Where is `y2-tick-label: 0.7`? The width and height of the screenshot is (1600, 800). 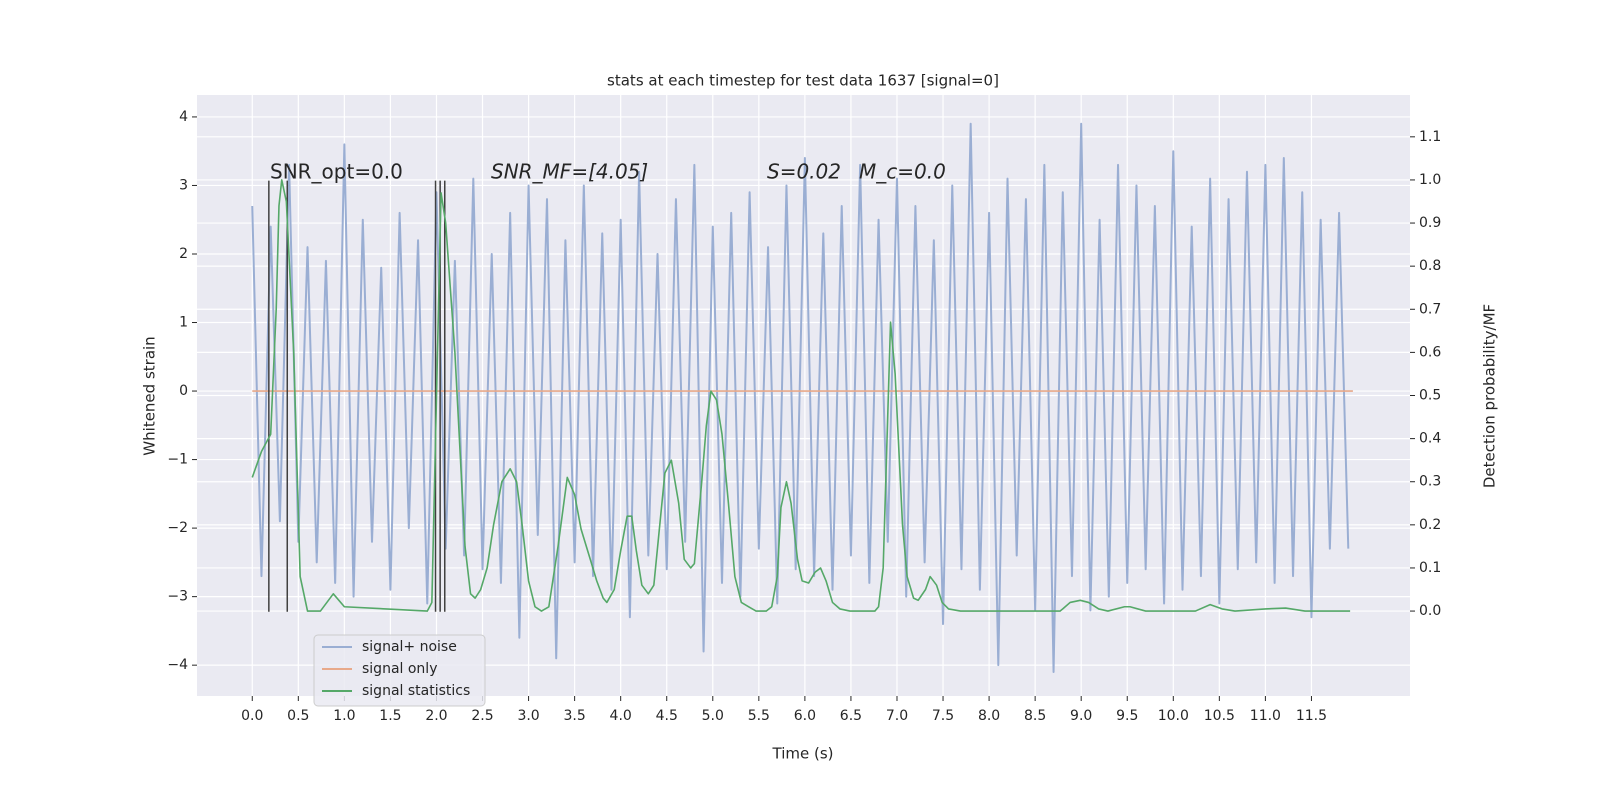
y2-tick-label: 0.7 is located at coordinates (1430, 309).